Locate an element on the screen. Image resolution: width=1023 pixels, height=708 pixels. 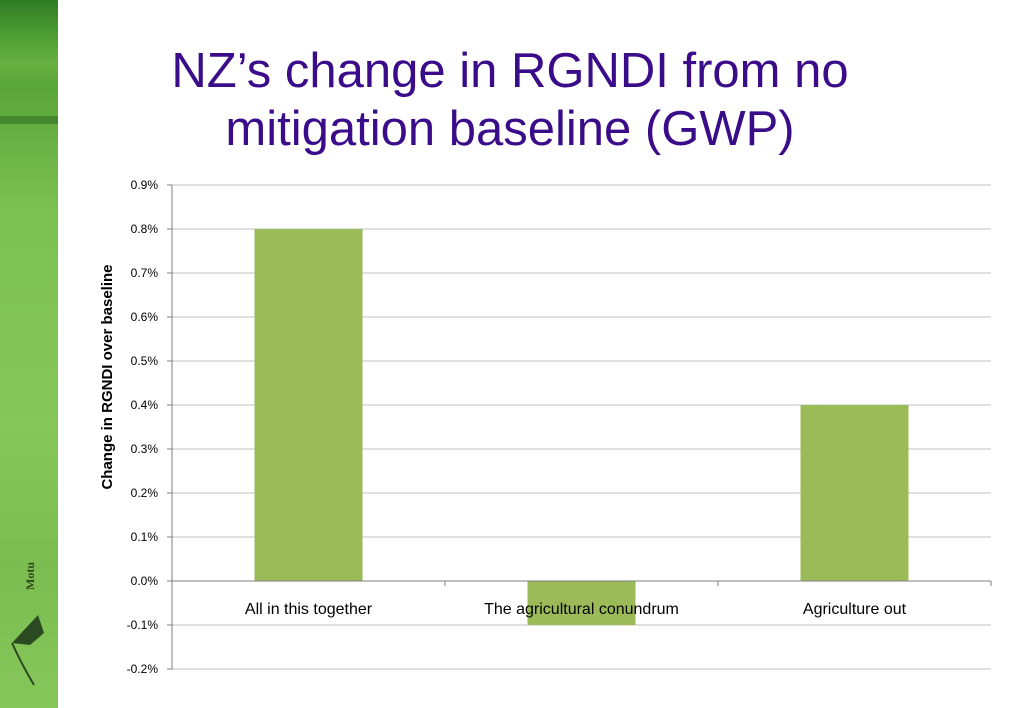
x-category-label: The agricultural conundrum is located at coordinates (581, 609).